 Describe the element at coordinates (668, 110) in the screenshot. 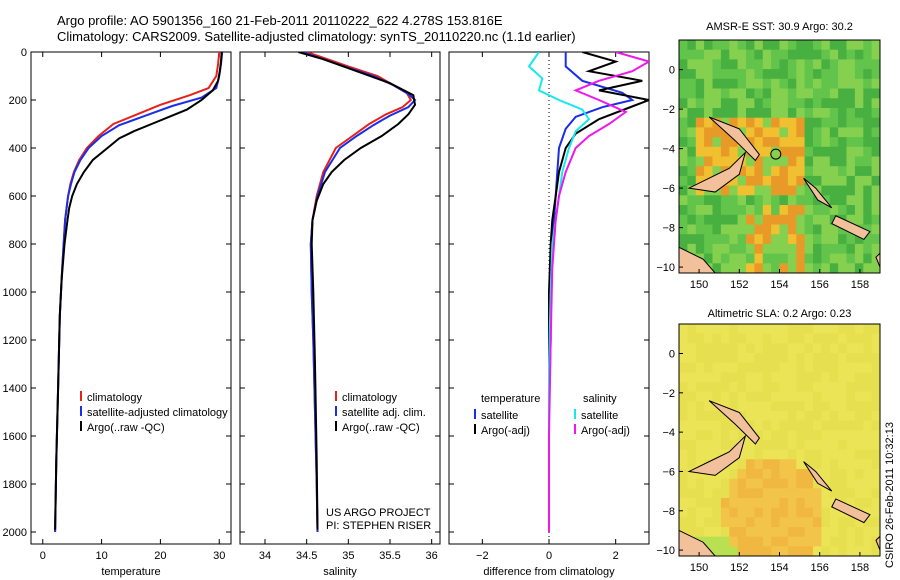

I see `sst_map-ytick-label: −2` at that location.